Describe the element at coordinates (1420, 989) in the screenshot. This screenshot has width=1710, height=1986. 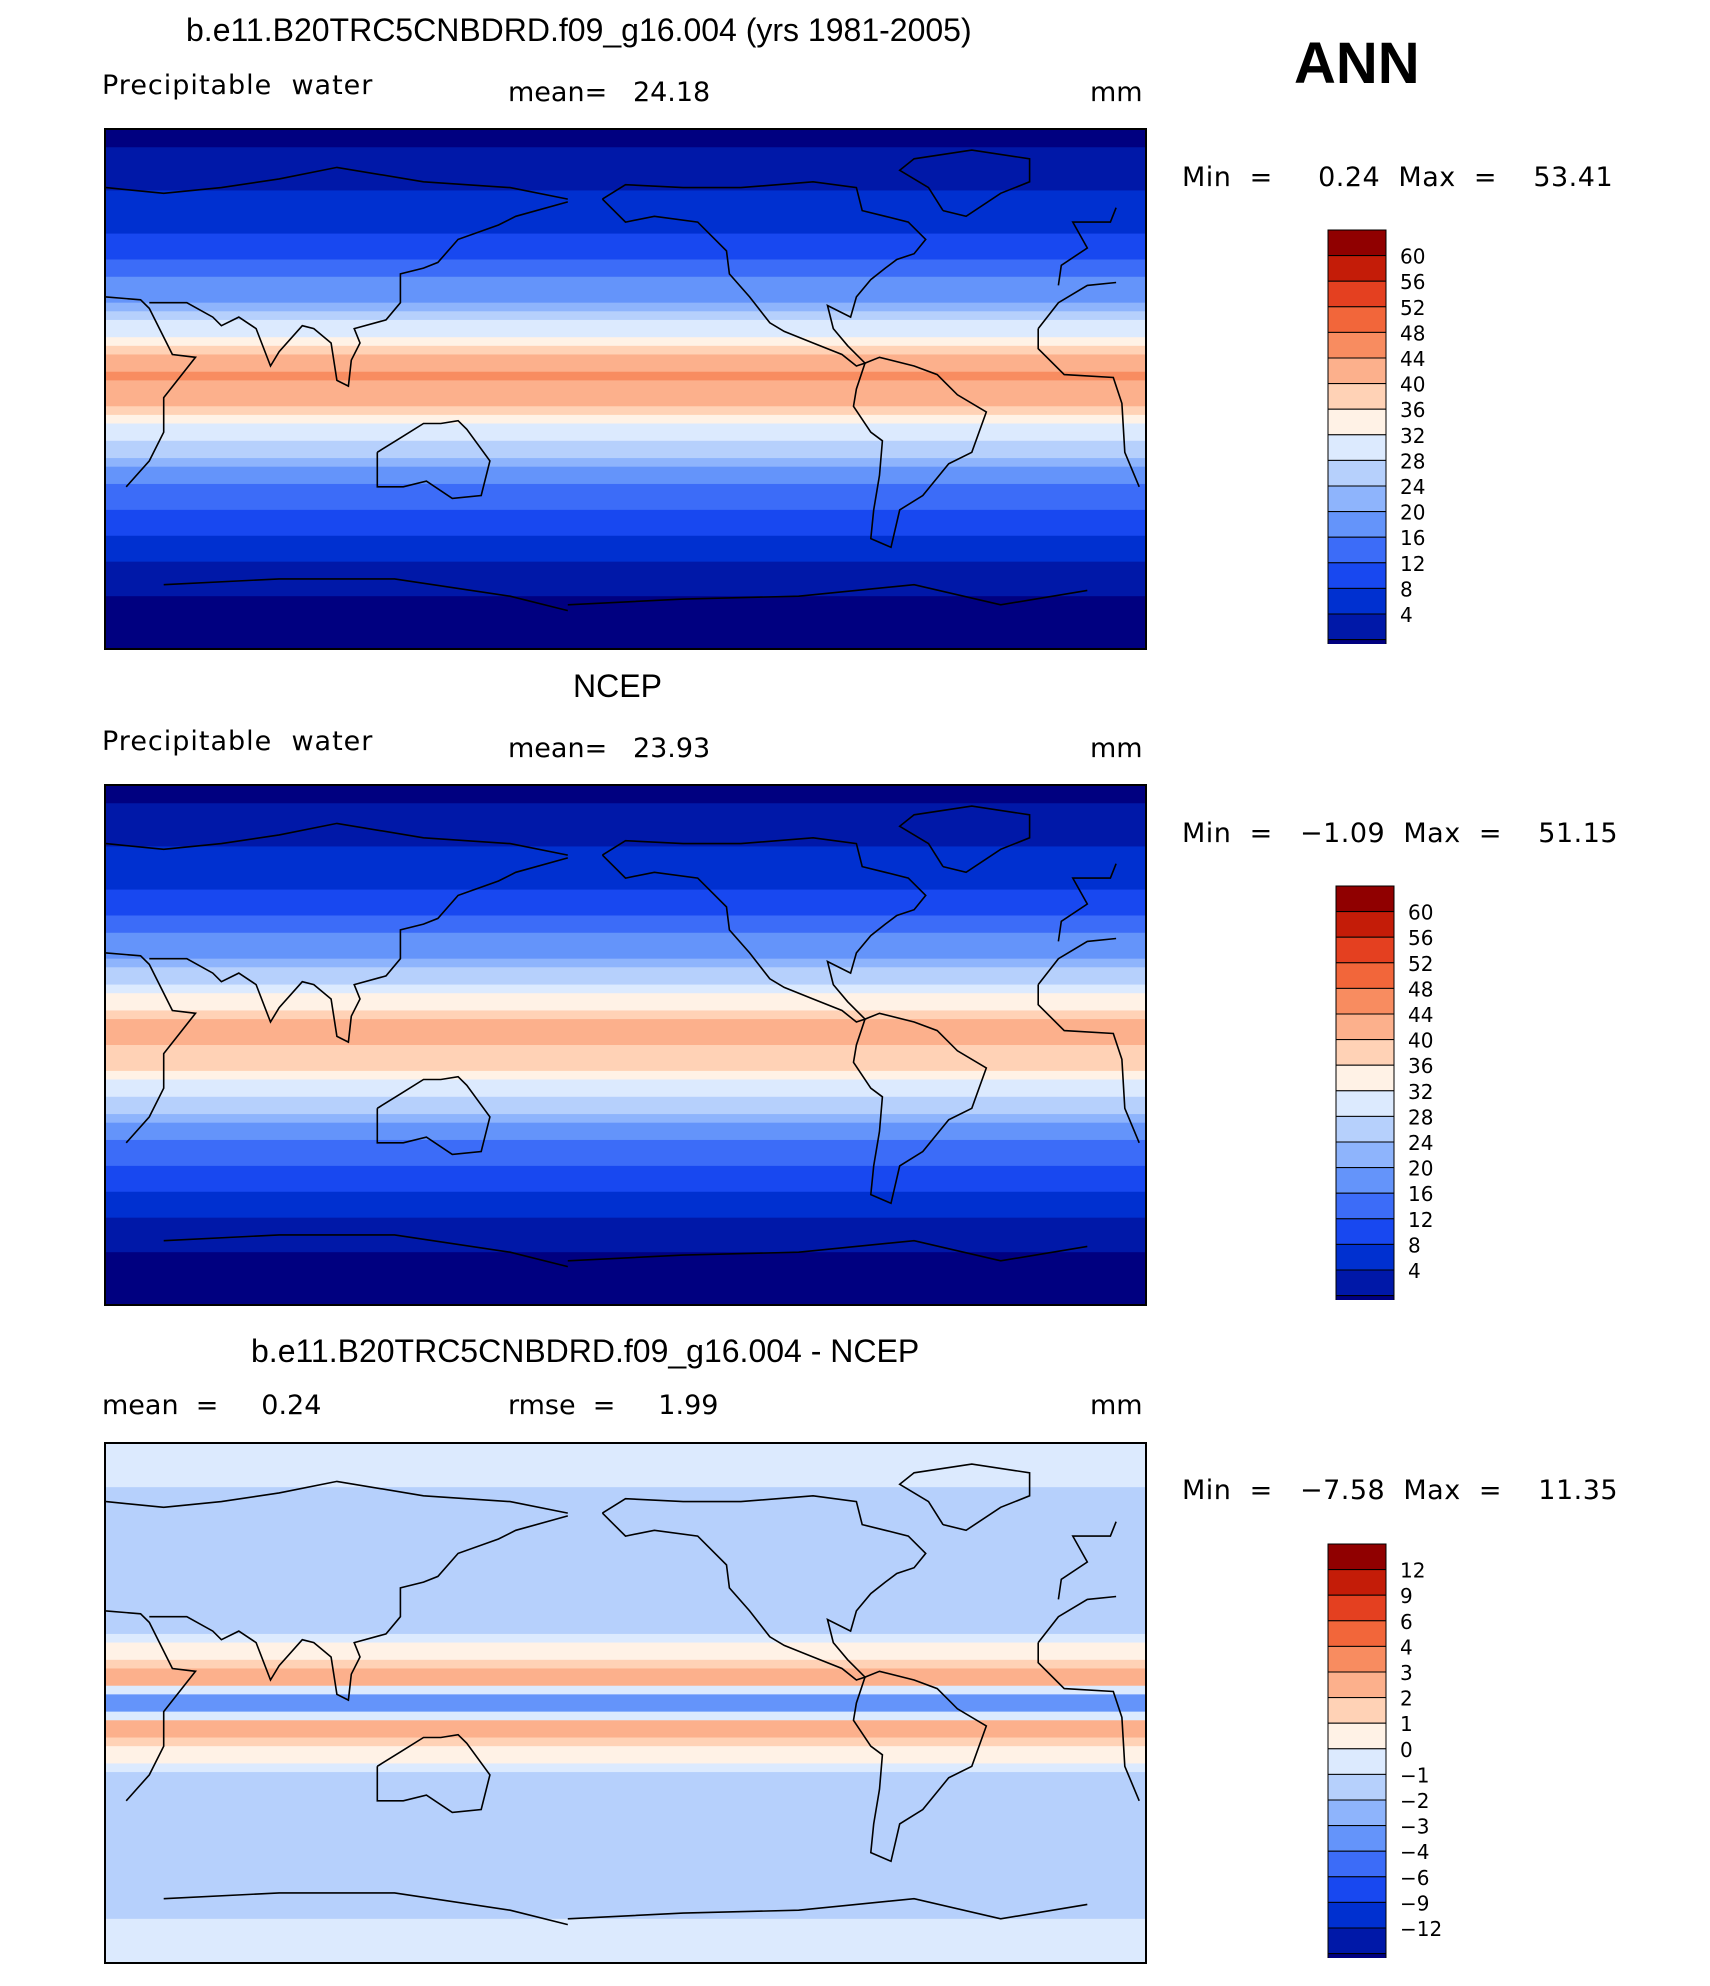
I see `panel2-colorbar-tick-label: 48` at that location.